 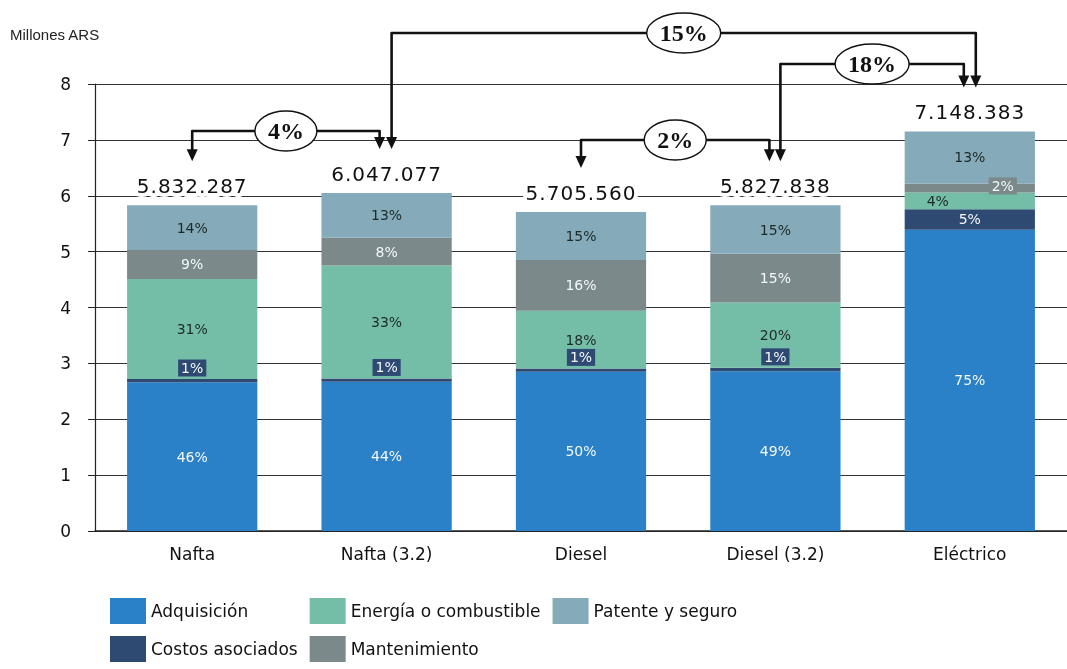 What do you see at coordinates (65, 251) in the screenshot?
I see `y-tick-label: 5` at bounding box center [65, 251].